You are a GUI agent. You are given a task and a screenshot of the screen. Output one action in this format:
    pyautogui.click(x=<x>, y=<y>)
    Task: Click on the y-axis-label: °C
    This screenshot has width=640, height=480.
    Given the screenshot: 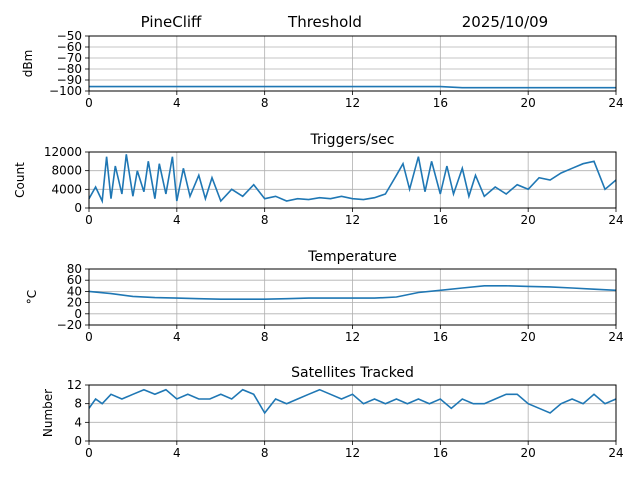 What is the action you would take?
    pyautogui.click(x=32, y=297)
    